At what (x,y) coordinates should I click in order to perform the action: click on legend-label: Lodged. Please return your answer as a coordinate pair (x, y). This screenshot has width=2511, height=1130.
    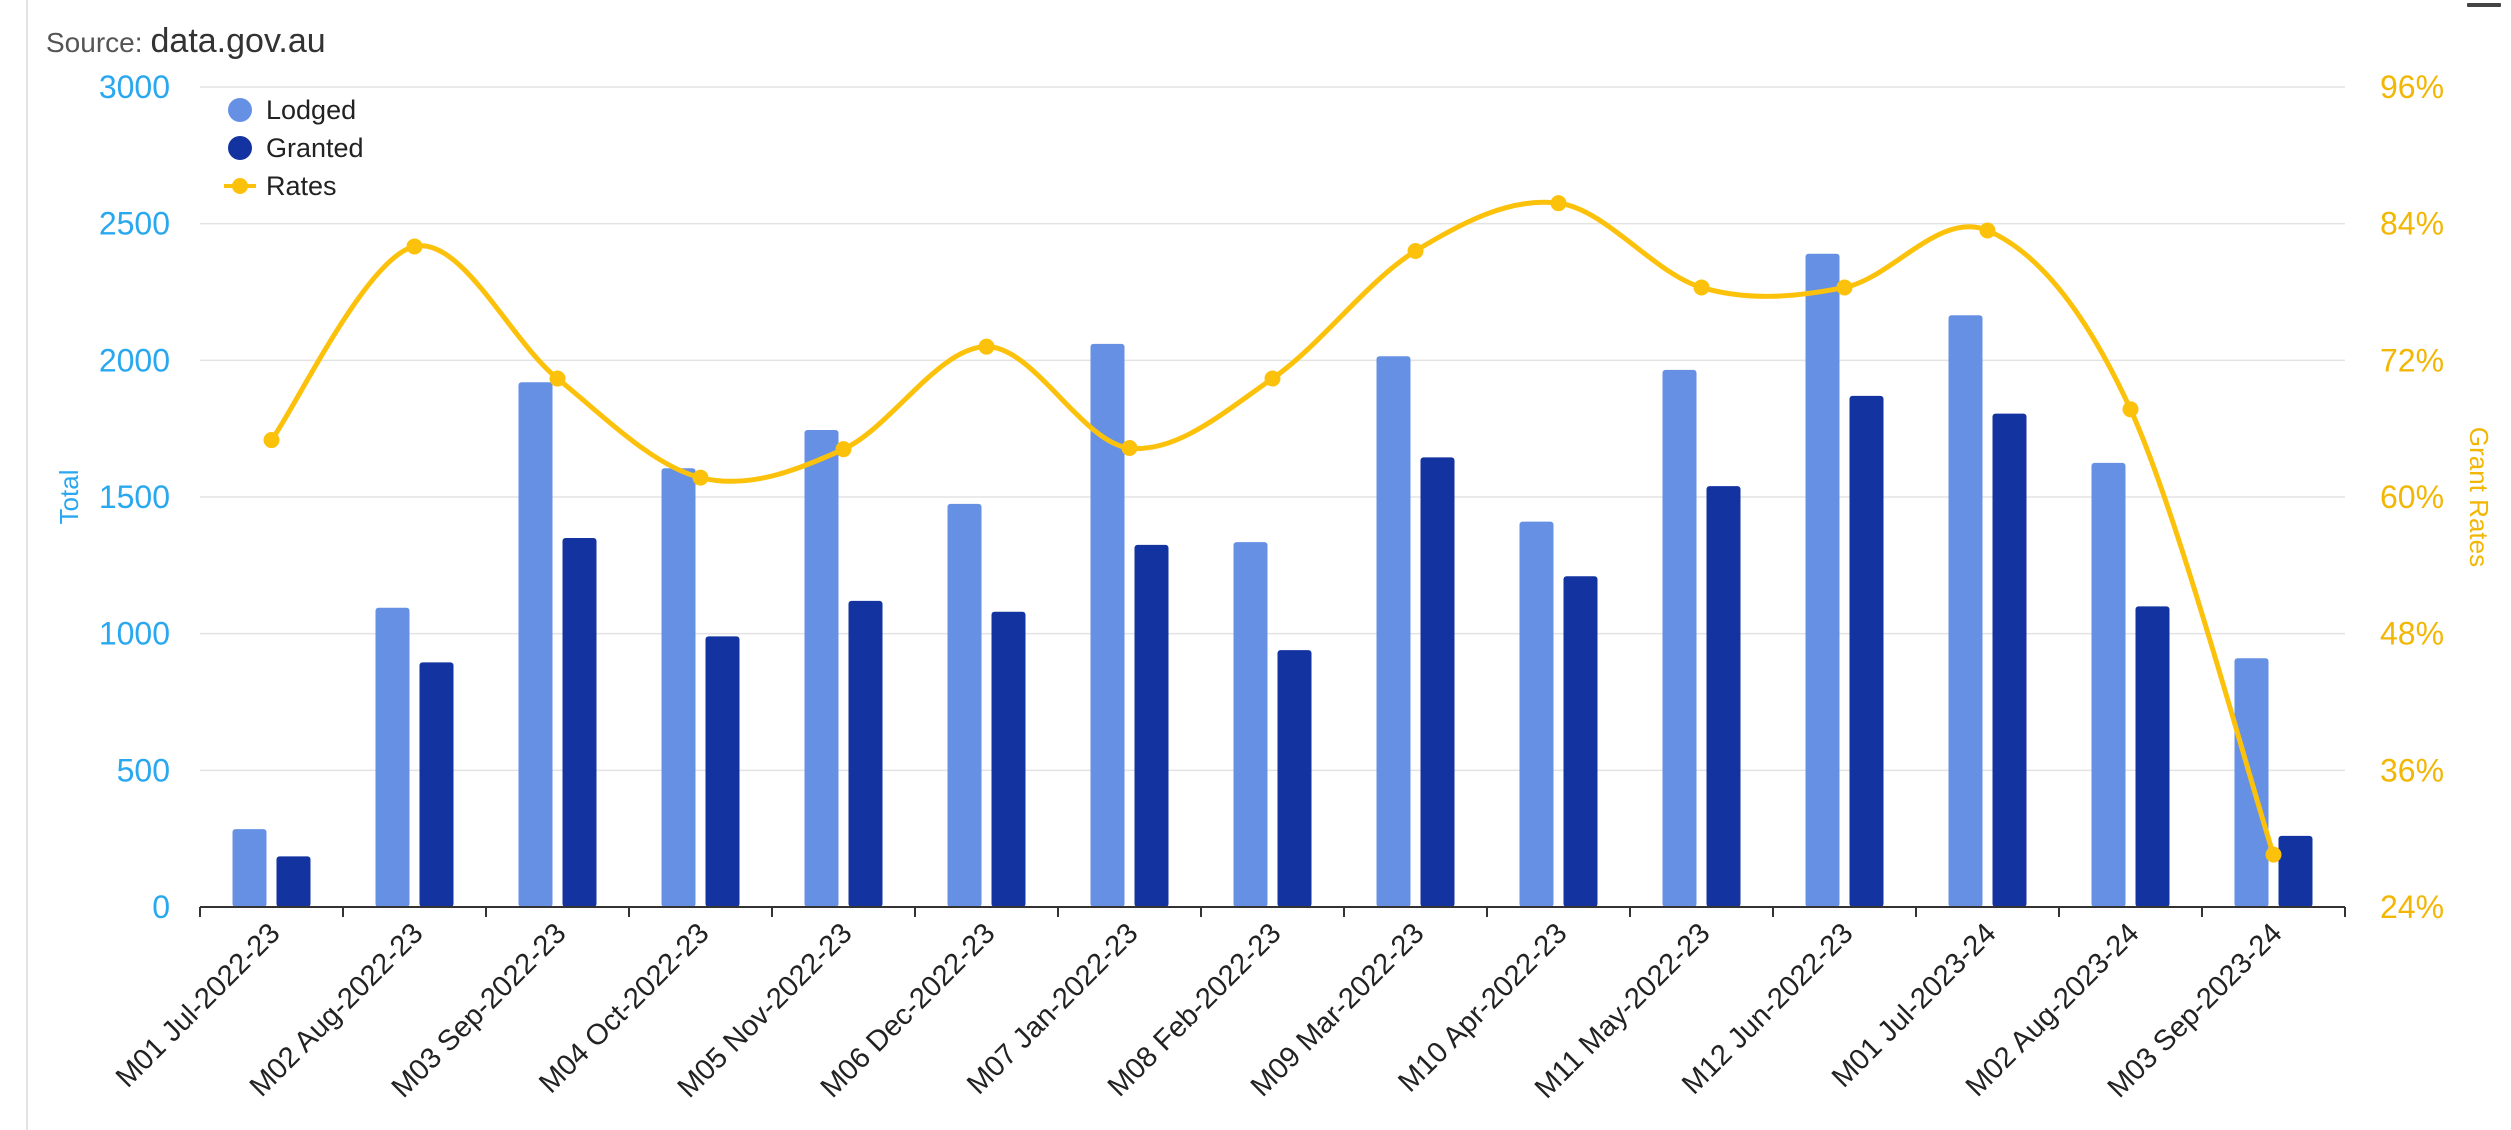
    Looking at the image, I should click on (311, 110).